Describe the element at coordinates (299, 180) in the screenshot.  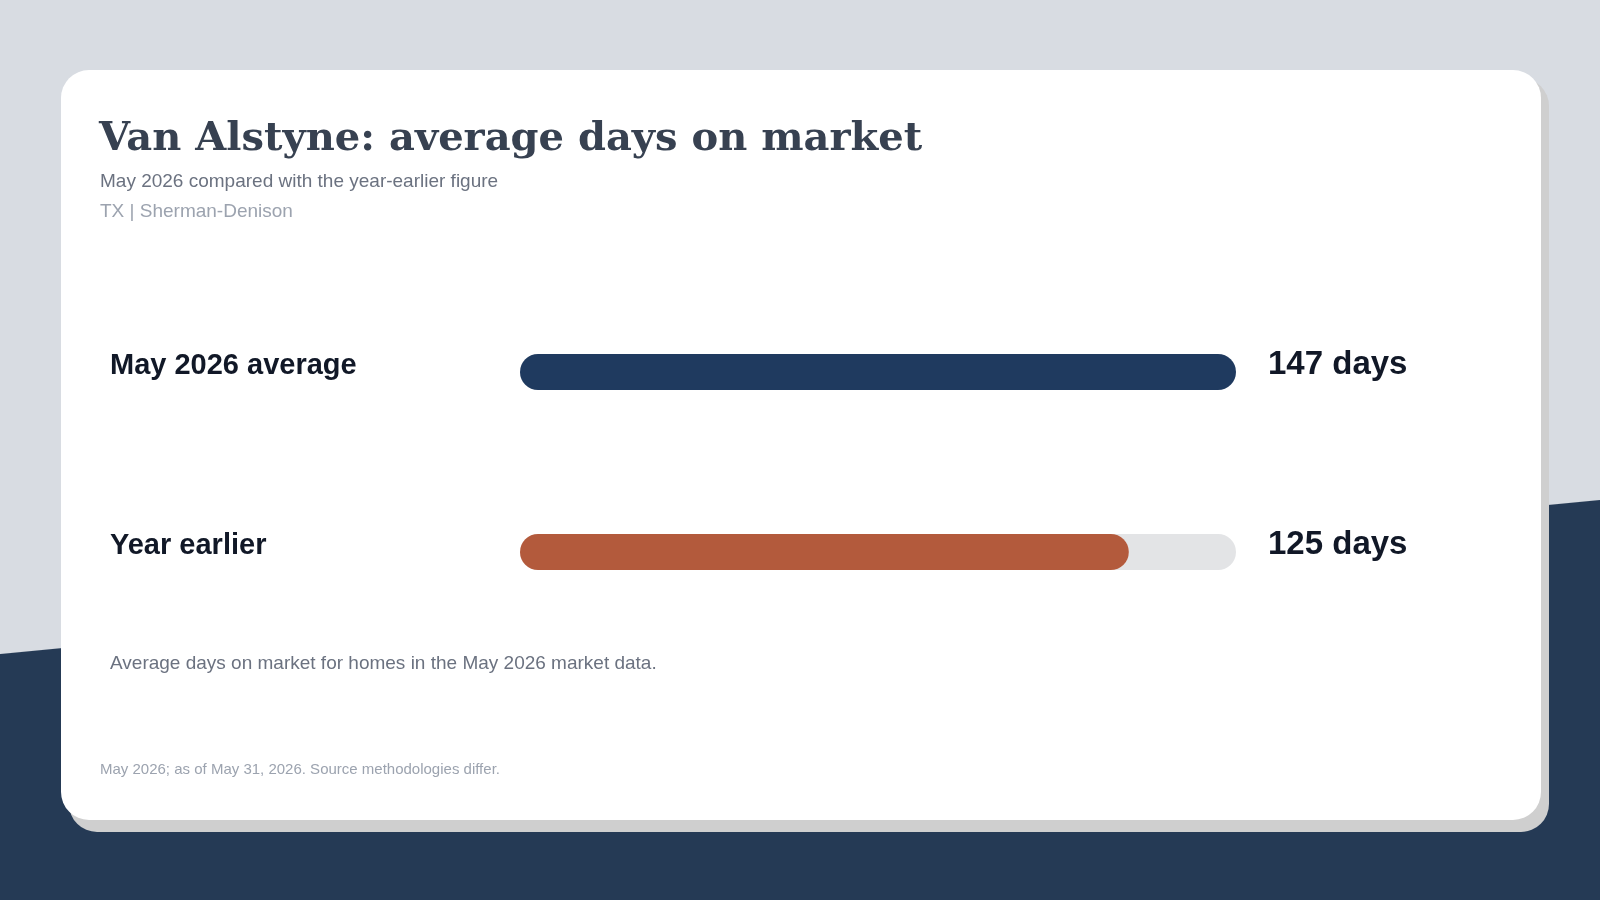
I see `text: May 2026 compared with the year-earlier figure` at that location.